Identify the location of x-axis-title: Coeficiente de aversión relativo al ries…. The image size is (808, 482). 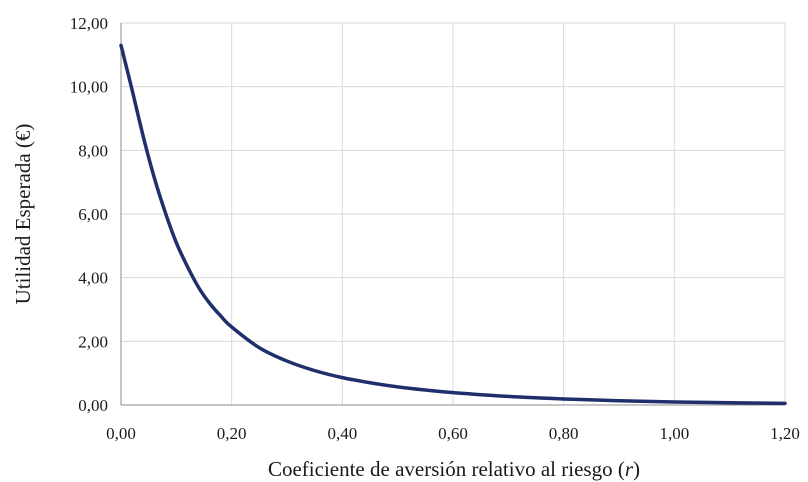
(454, 469).